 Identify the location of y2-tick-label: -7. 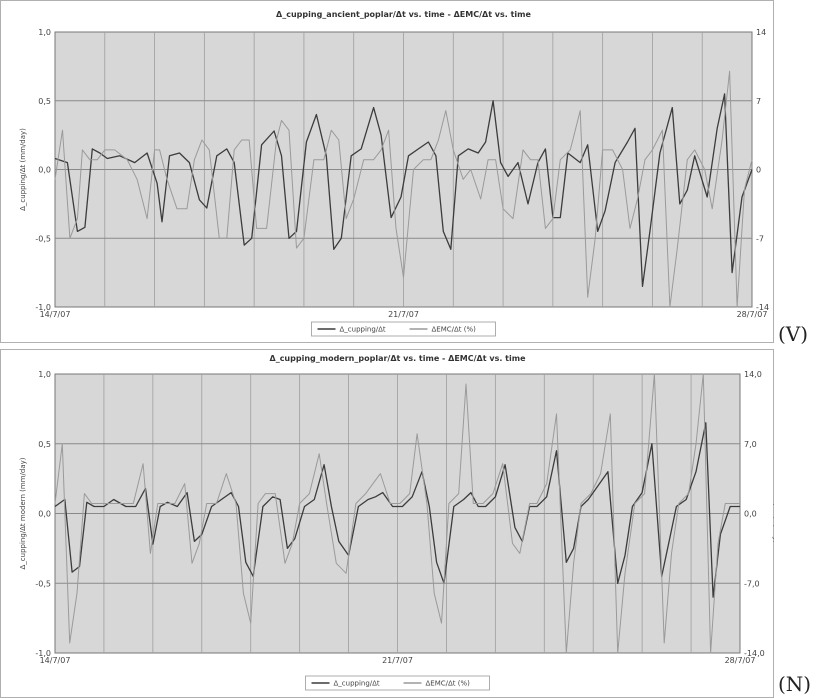
(760, 238).